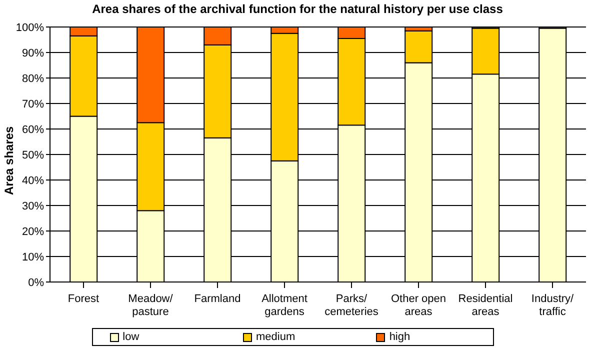 This screenshot has height=350, width=595. What do you see at coordinates (33, 232) in the screenshot?
I see `y-tick-label: 20%` at bounding box center [33, 232].